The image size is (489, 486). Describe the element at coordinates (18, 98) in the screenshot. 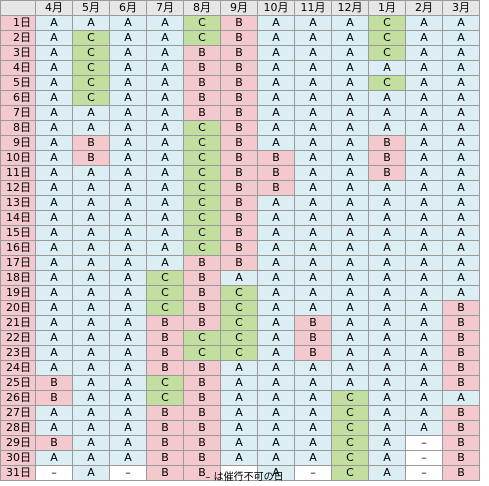

I see `day-label: 6日` at that location.